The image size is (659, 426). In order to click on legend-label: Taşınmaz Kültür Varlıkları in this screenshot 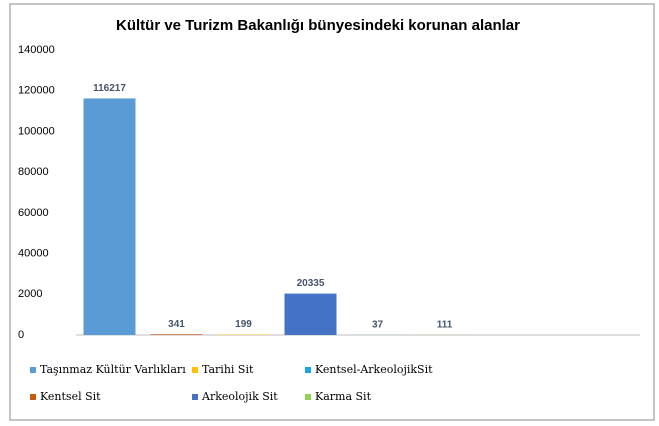, I will do `click(113, 369)`.